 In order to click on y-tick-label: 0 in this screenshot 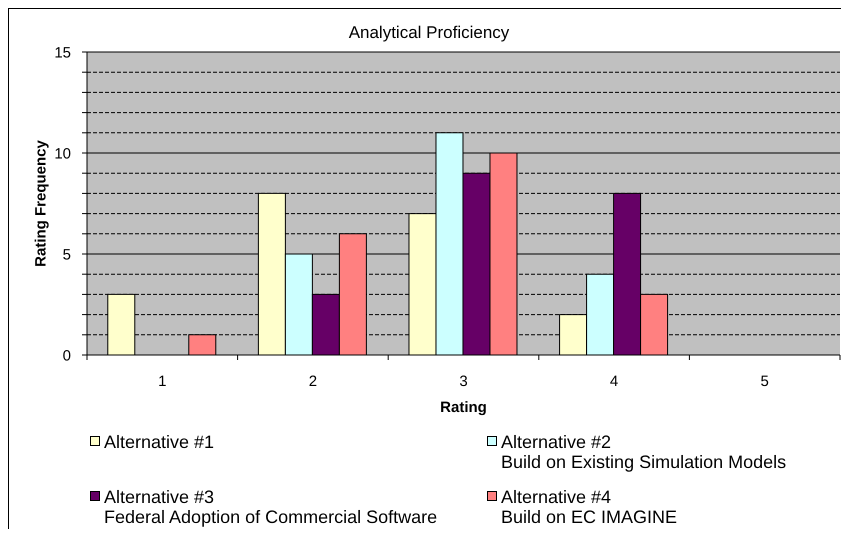, I will do `click(66, 355)`.